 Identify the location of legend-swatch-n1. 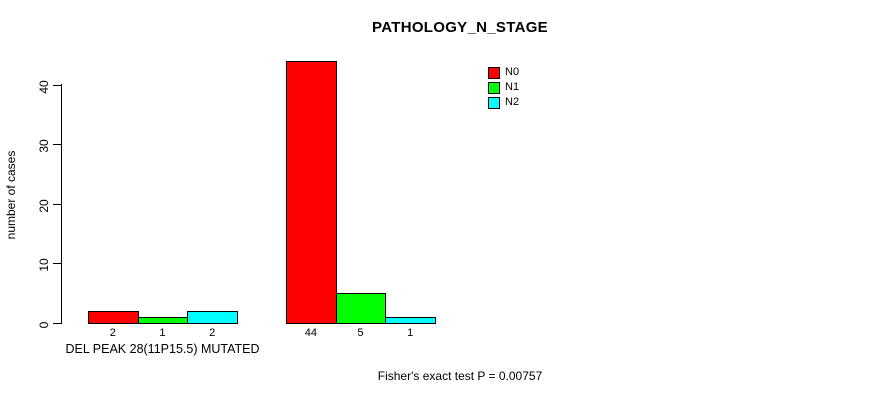
(494, 87).